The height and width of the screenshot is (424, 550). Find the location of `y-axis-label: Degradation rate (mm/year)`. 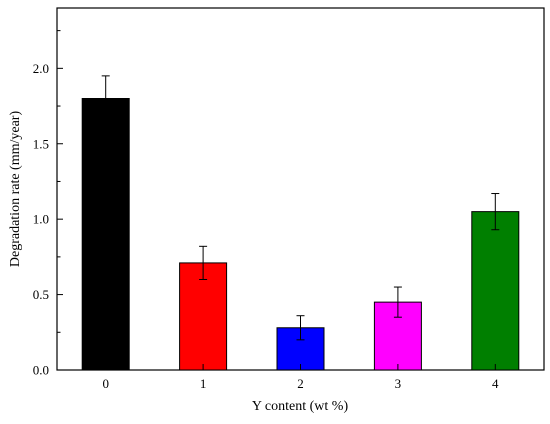

y-axis-label: Degradation rate (mm/year) is located at coordinates (15, 189).